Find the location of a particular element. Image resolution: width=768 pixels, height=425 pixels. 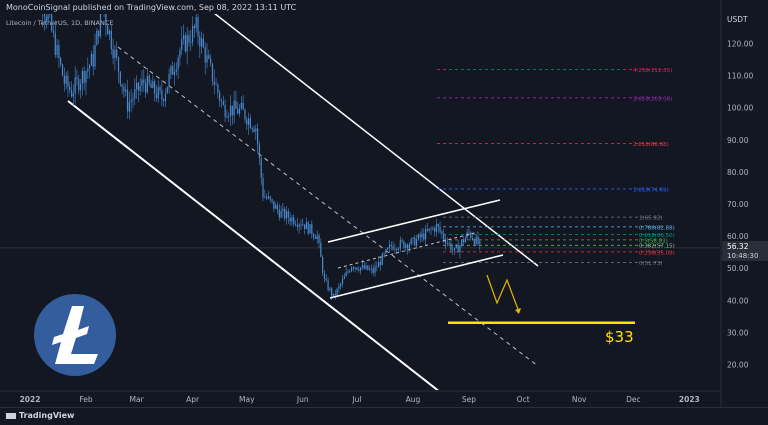

x-tick-label: 2022 is located at coordinates (30, 399).